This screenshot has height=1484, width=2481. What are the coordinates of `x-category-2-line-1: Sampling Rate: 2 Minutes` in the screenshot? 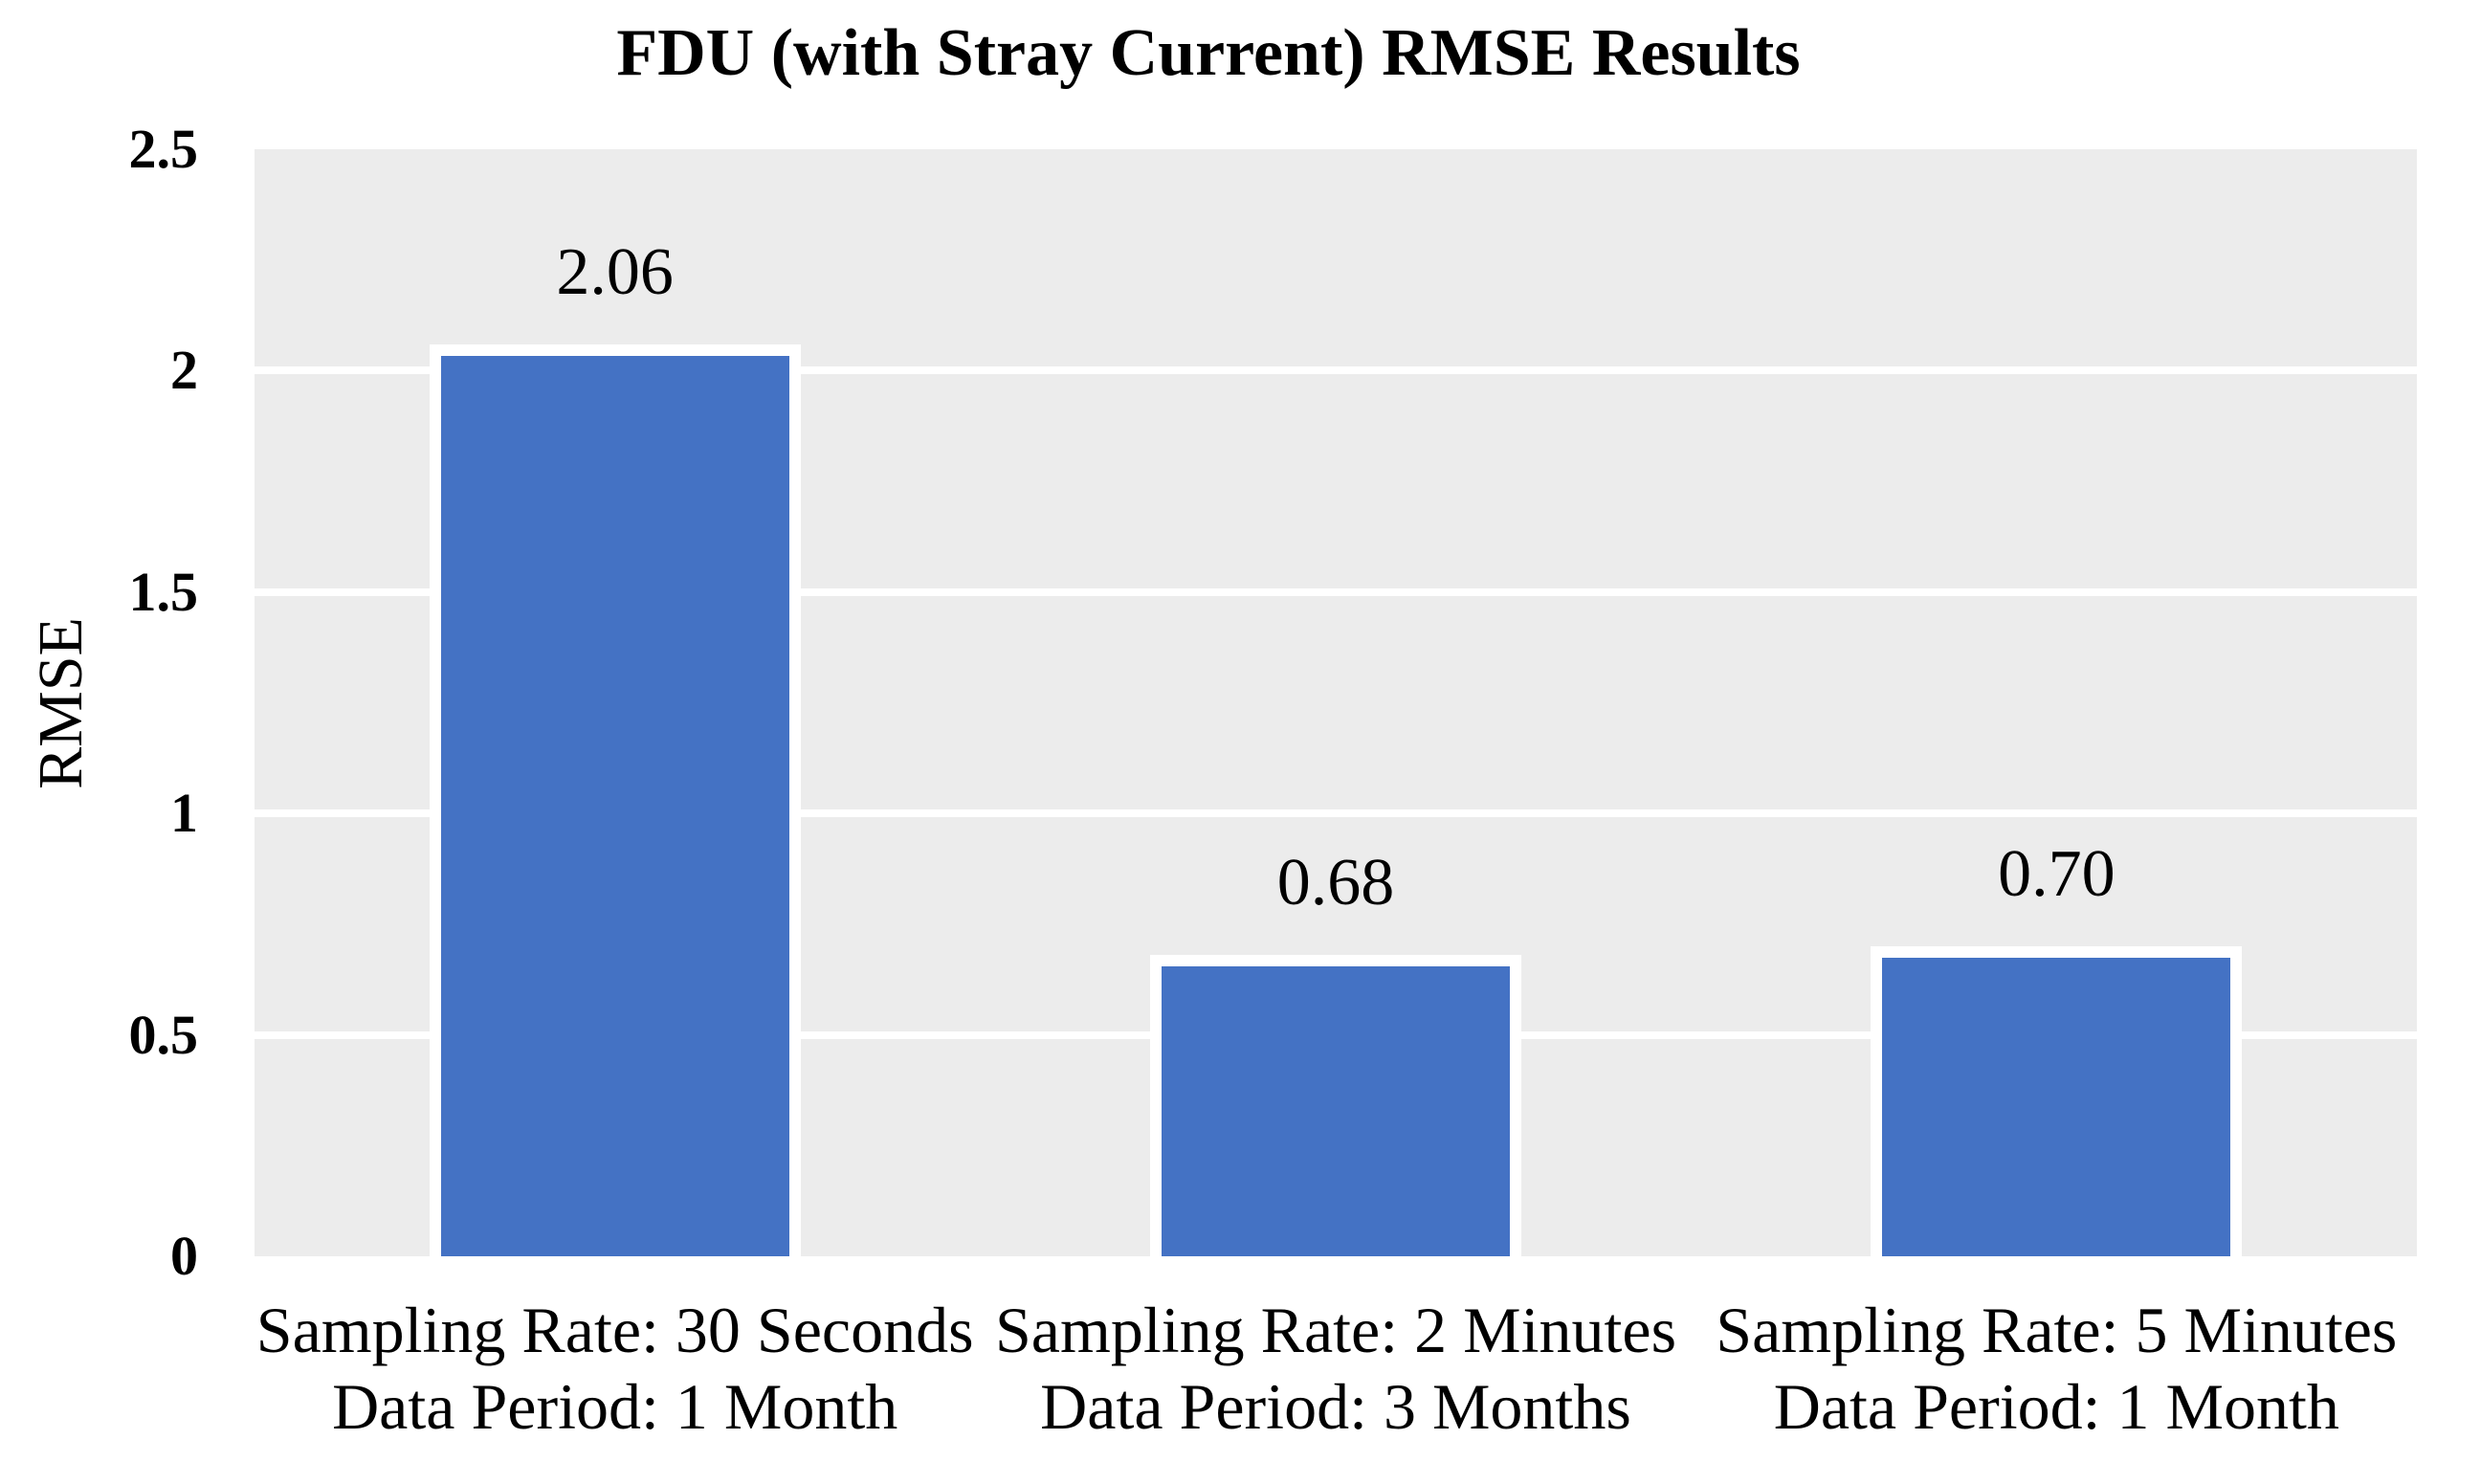 It's located at (1336, 1330).